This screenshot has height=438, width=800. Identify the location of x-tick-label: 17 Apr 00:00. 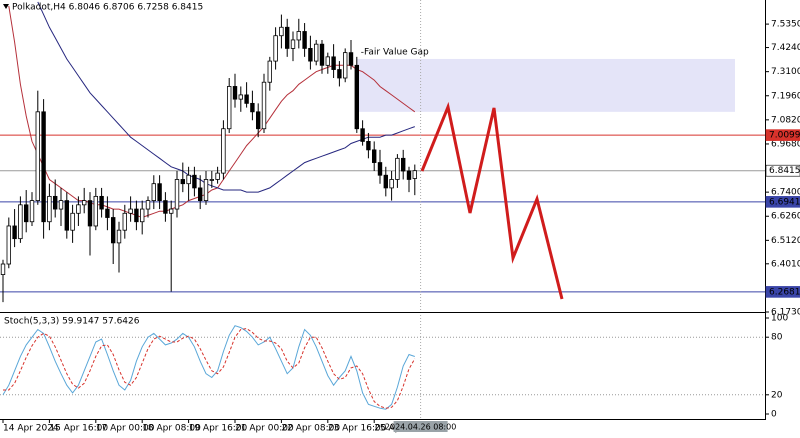
(125, 429).